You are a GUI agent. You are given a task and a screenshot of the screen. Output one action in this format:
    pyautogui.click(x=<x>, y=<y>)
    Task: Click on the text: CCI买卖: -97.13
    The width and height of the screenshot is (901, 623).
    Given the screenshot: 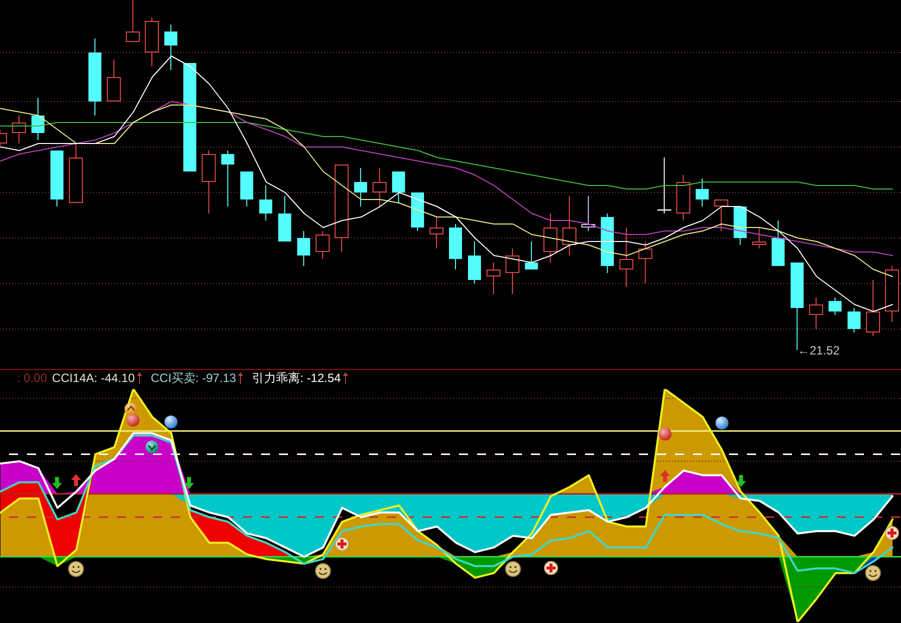 What is the action you would take?
    pyautogui.click(x=193, y=378)
    